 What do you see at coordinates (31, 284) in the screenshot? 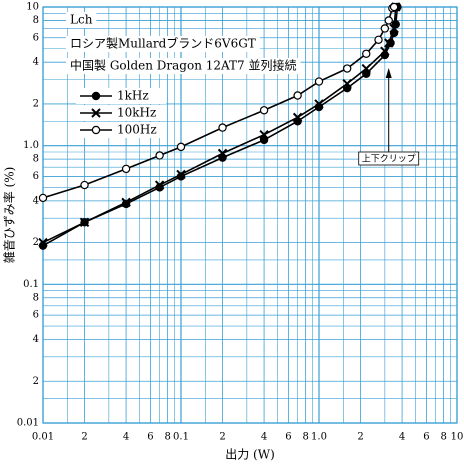
I see `y-tick-label: 0.1` at bounding box center [31, 284].